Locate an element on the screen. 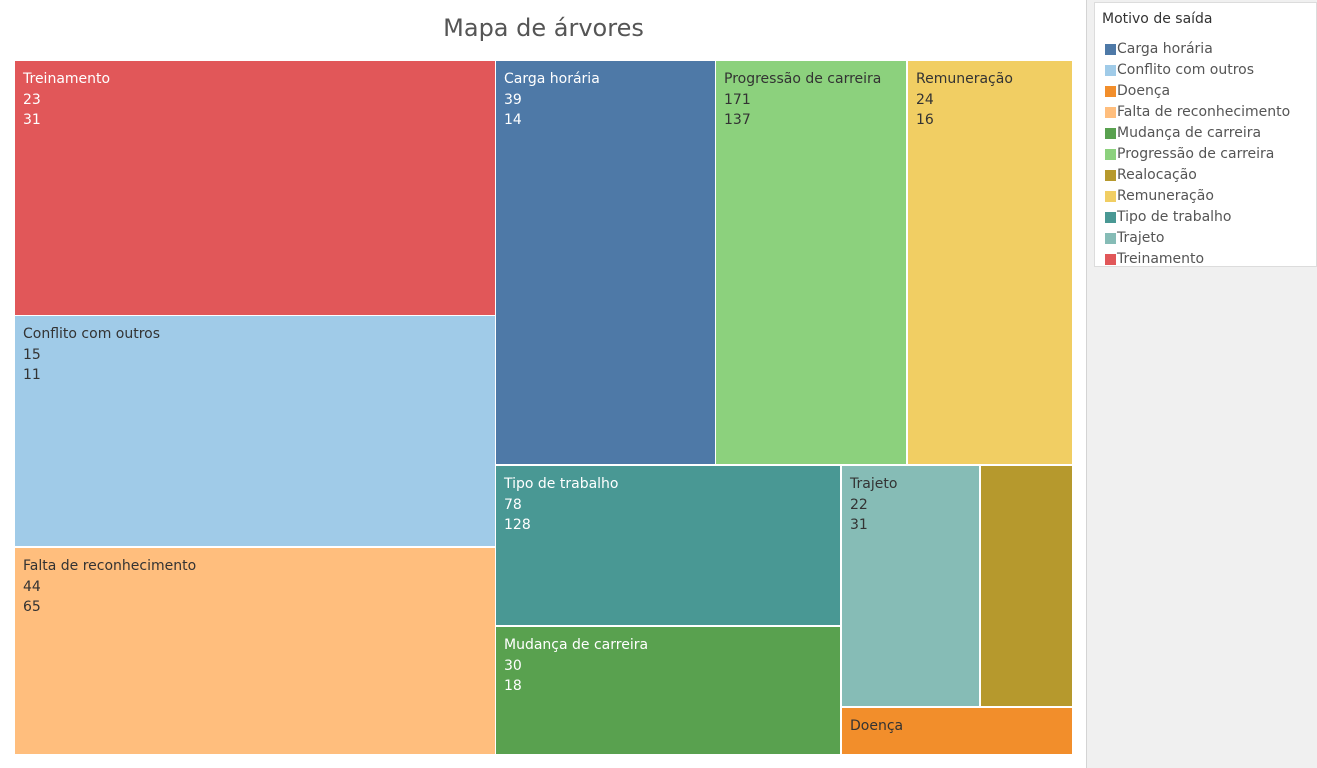 Image resolution: width=1317 pixels, height=768 pixels. legend-item-falta-de-reconhecimento: Falta de reconhecimento is located at coordinates (1205, 113).